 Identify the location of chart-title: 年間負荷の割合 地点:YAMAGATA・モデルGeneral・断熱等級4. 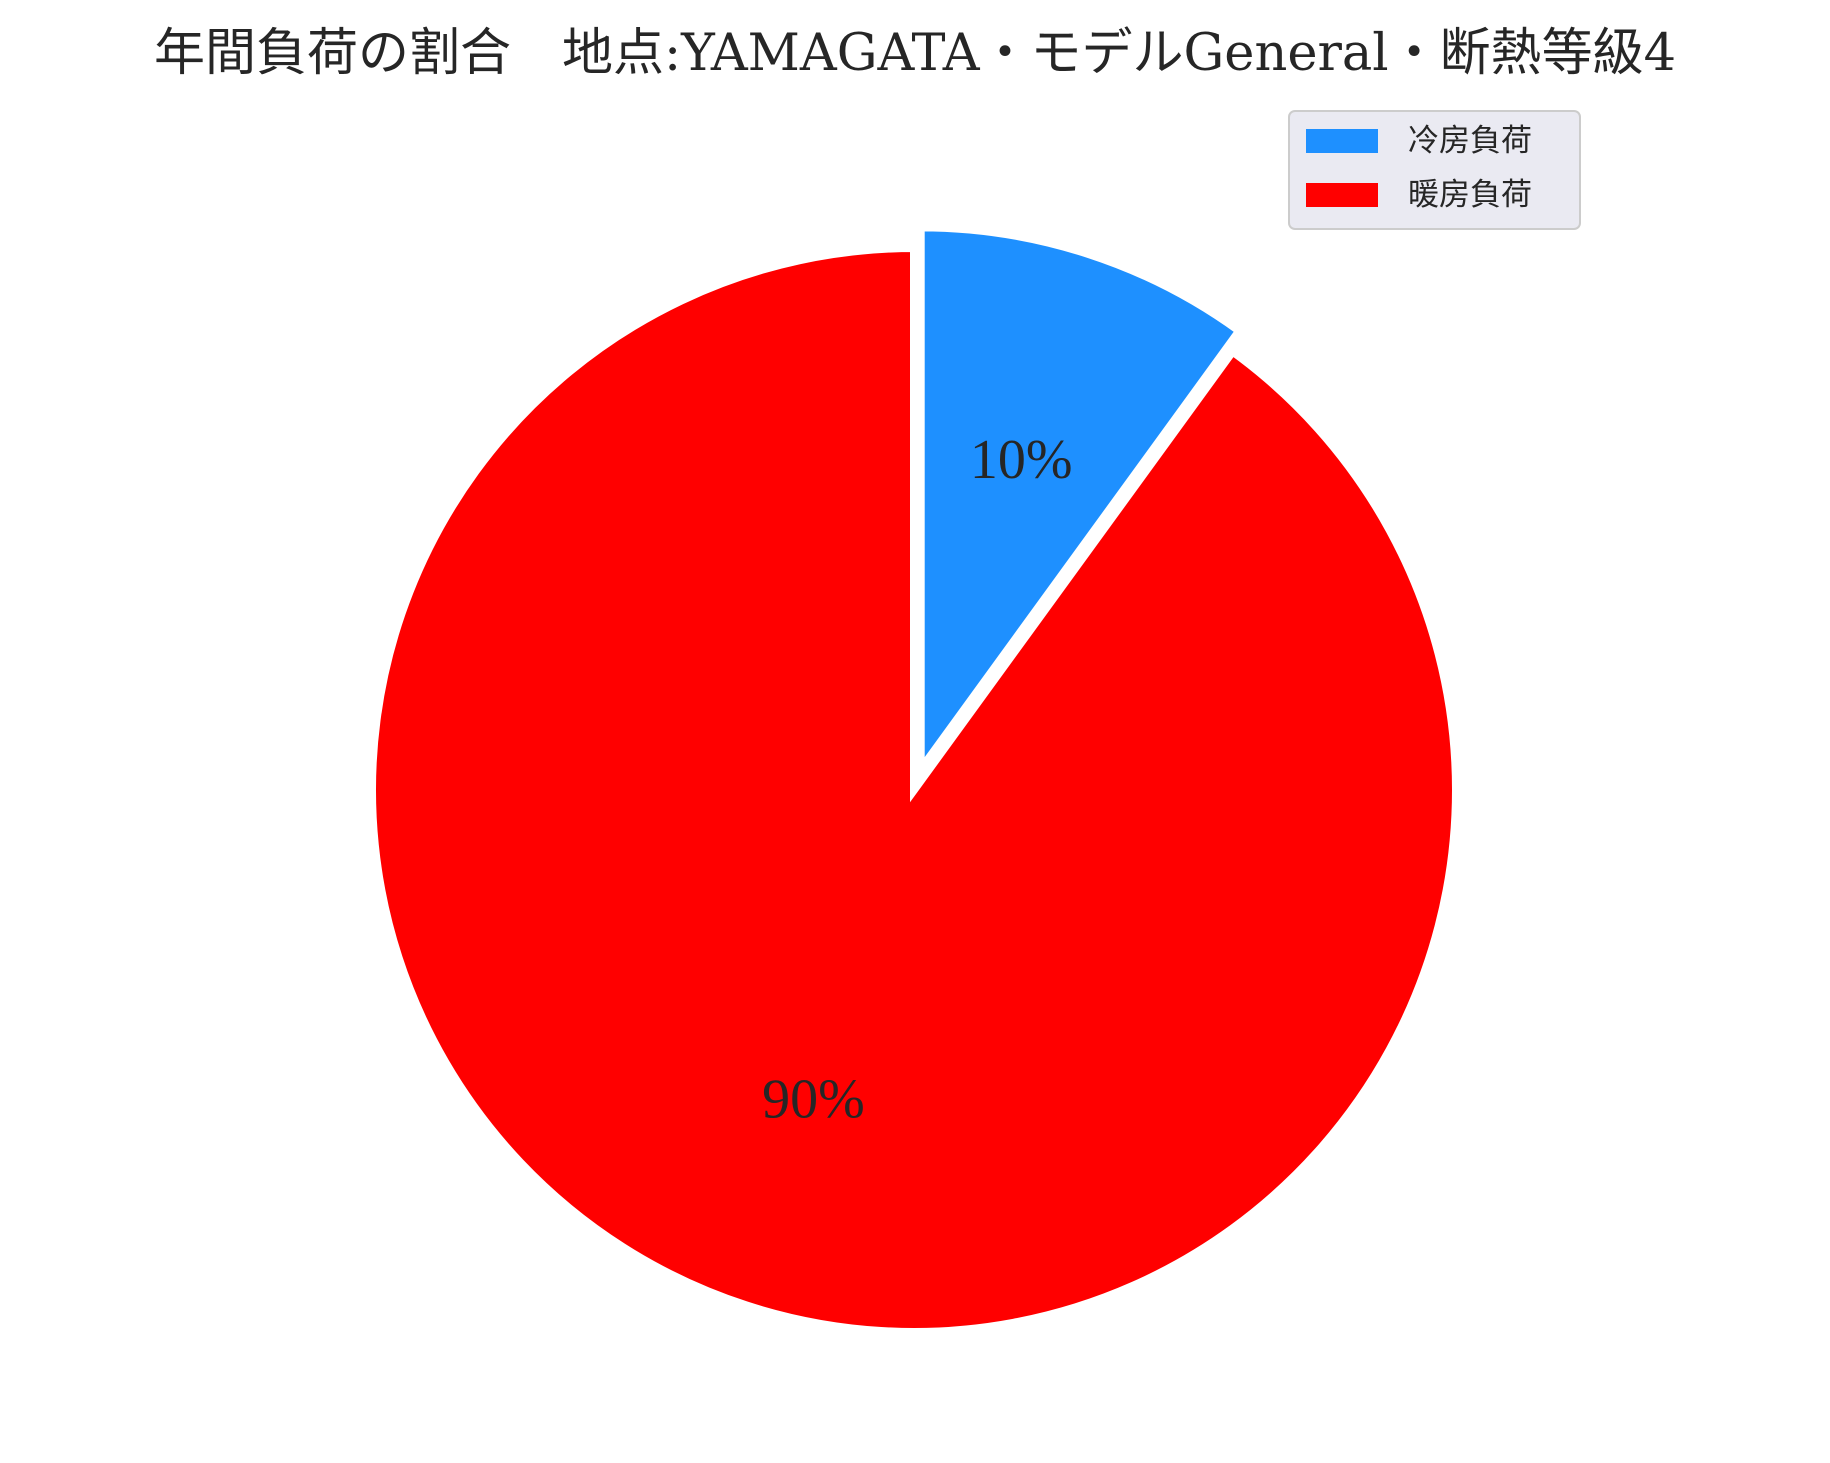
(915, 53).